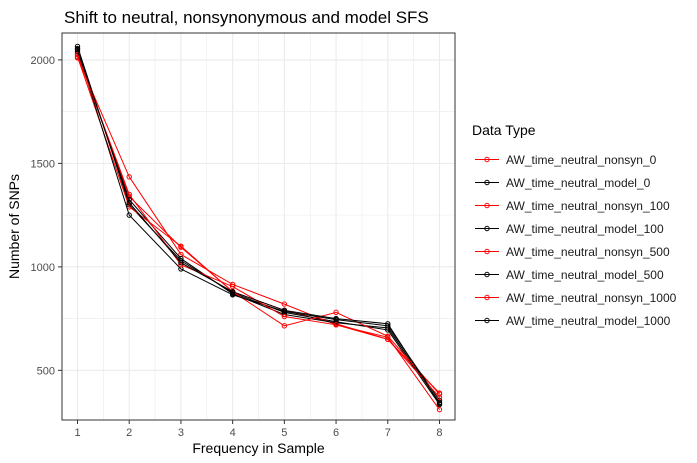 This screenshot has height=463, width=697. What do you see at coordinates (258, 448) in the screenshot?
I see `x-axis-title: Frequency in Sample` at bounding box center [258, 448].